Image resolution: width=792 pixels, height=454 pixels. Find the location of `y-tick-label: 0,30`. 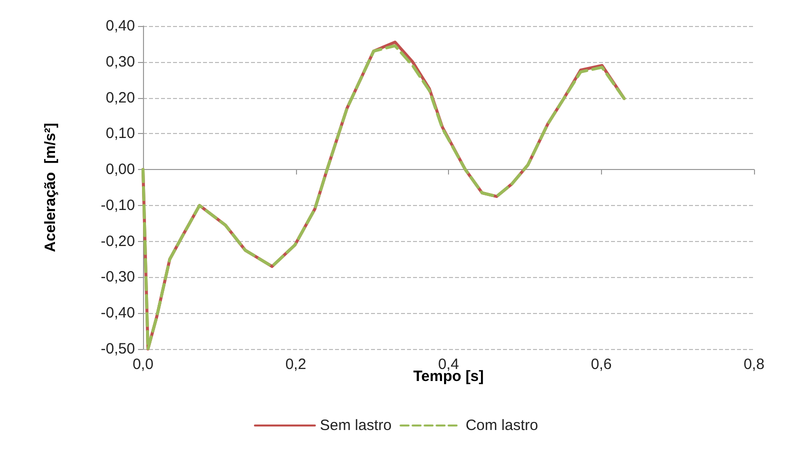

y-tick-label: 0,30 is located at coordinates (120, 61).